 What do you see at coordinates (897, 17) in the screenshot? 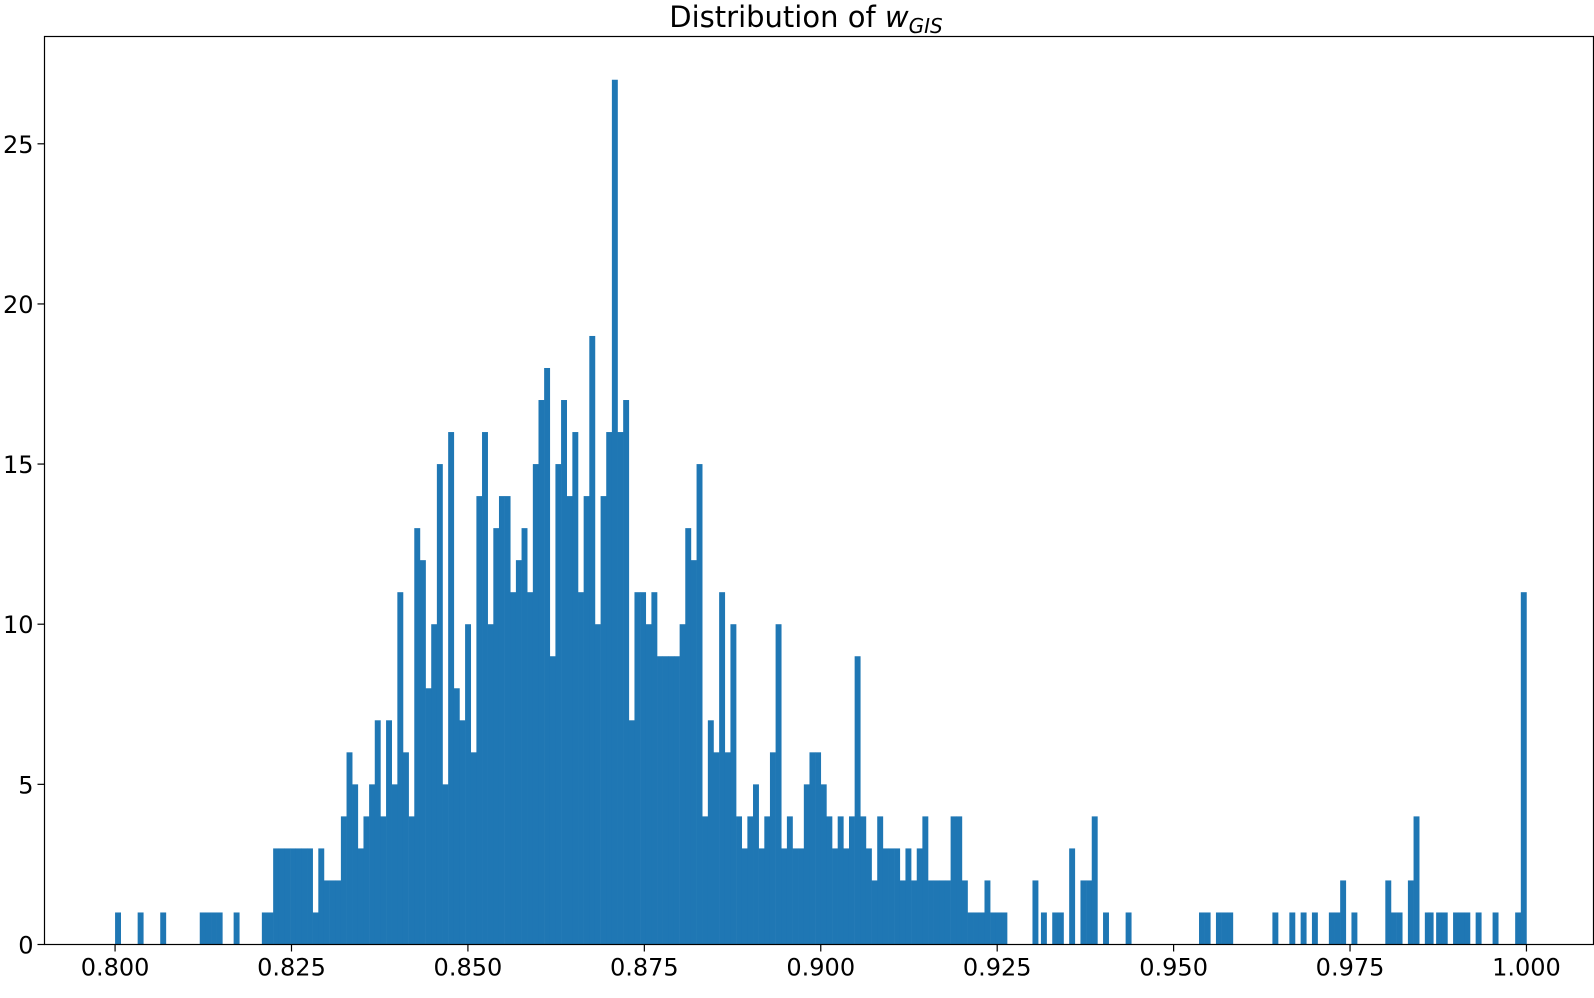
I see `chart-title-symbol: w` at bounding box center [897, 17].